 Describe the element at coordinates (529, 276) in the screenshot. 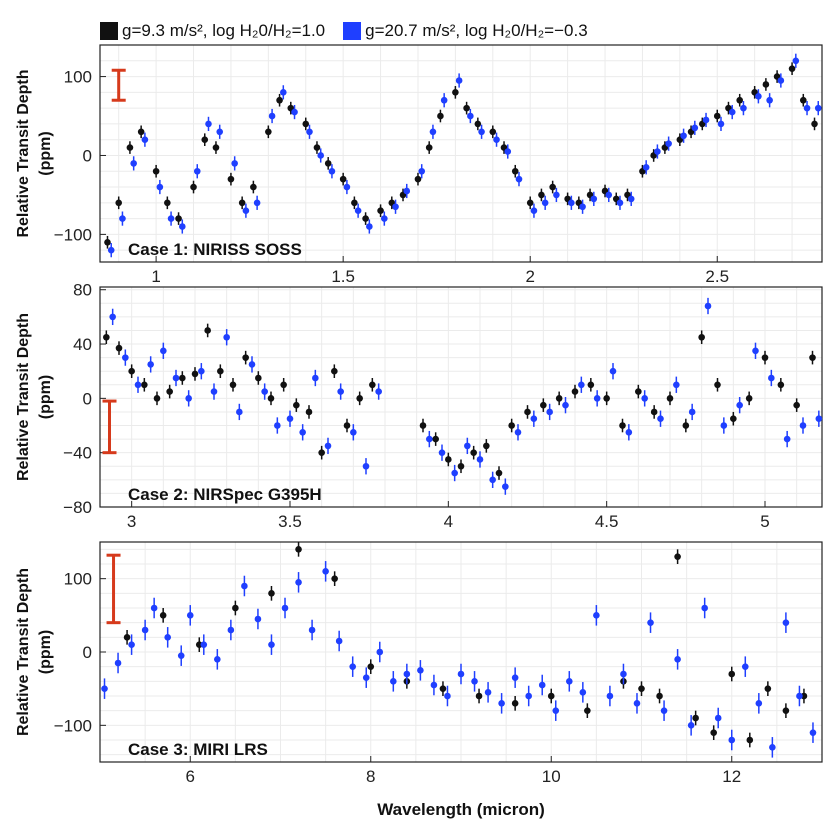

I see `panel1-xtick-label: 2` at that location.